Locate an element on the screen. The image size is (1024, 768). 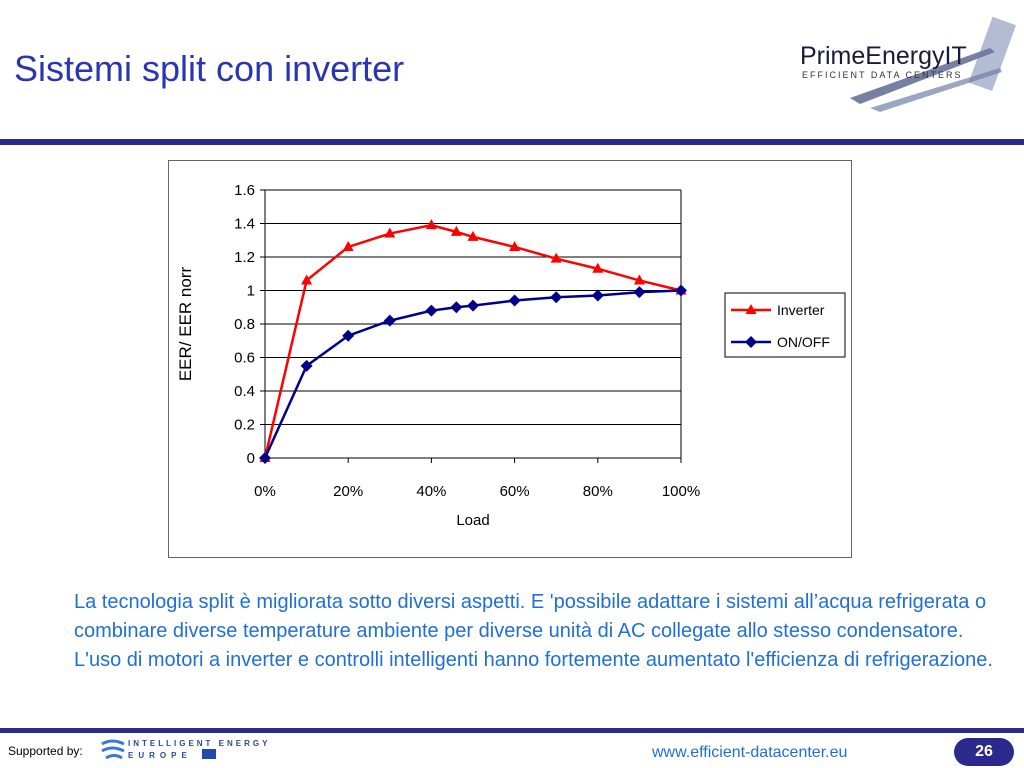
y-tick-label: 1.2 is located at coordinates (244, 257).